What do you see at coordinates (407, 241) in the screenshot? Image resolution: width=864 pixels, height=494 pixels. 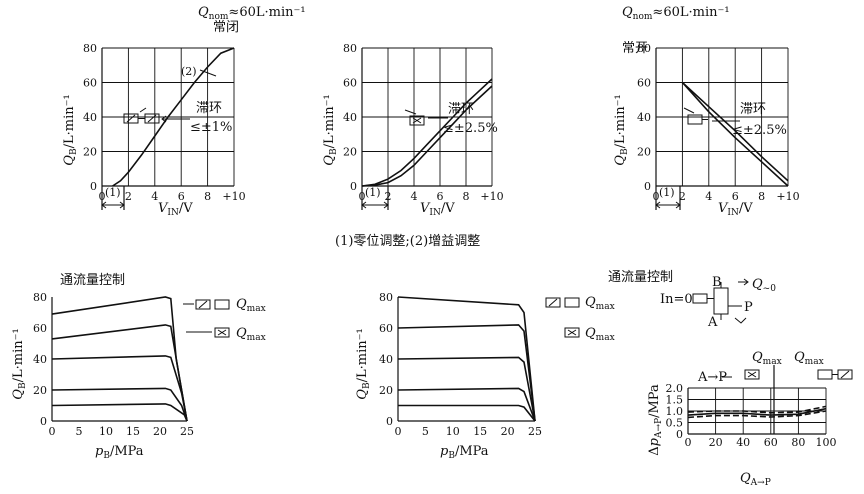 I see `caption: (1)零位调整;(2)增益调整` at bounding box center [407, 241].